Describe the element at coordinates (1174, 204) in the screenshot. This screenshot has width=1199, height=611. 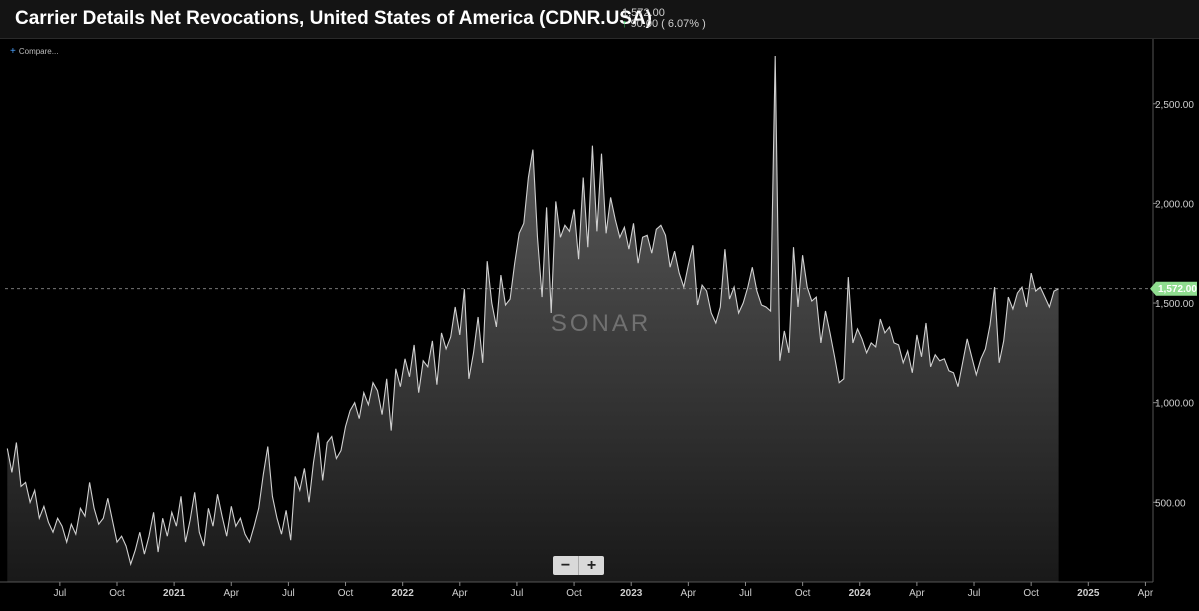
I see `y-tick-label: 2,000.00` at that location.